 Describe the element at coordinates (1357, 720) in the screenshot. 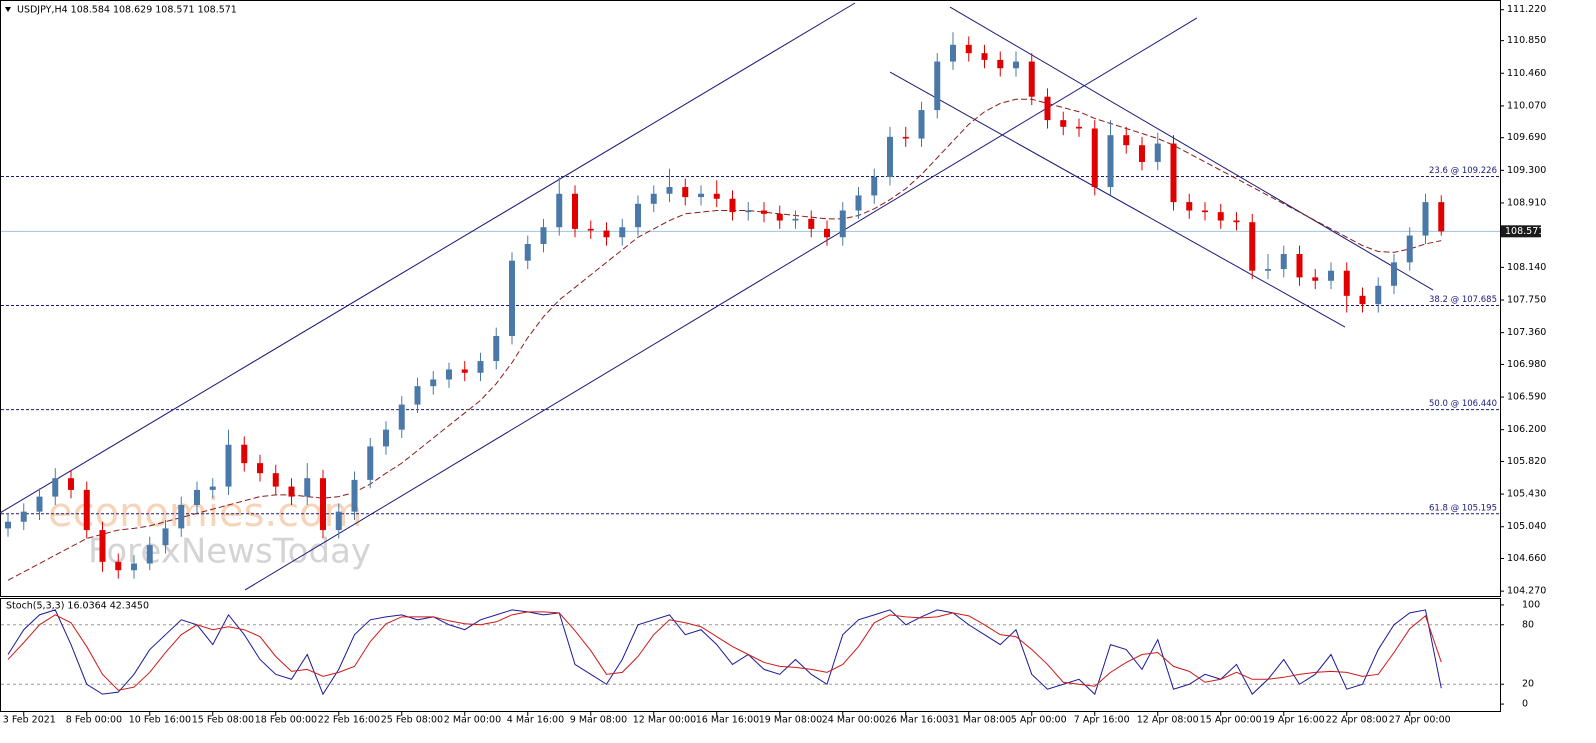

I see `x-tick-label: 22 Apr 08:00` at that location.